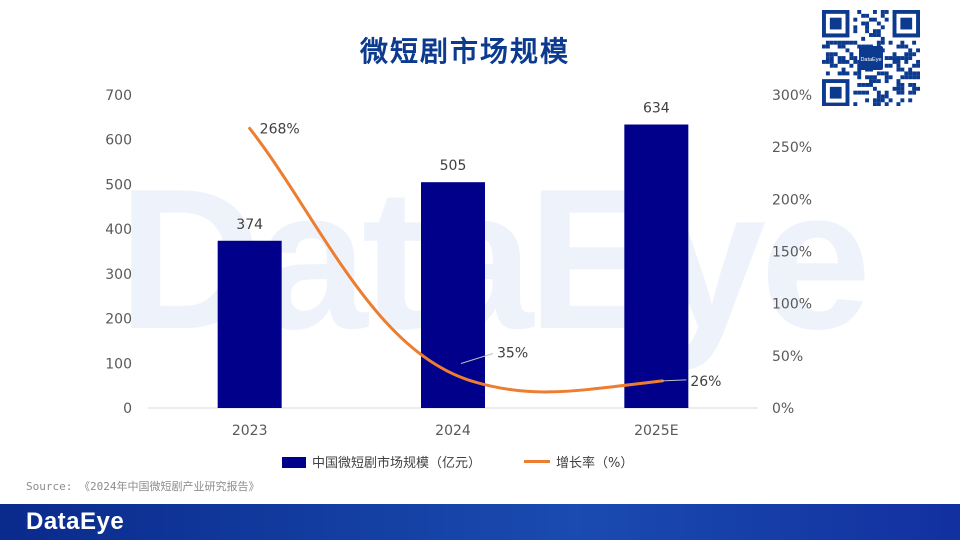  What do you see at coordinates (118, 185) in the screenshot?
I see `y-left-tick-label: 500` at bounding box center [118, 185].